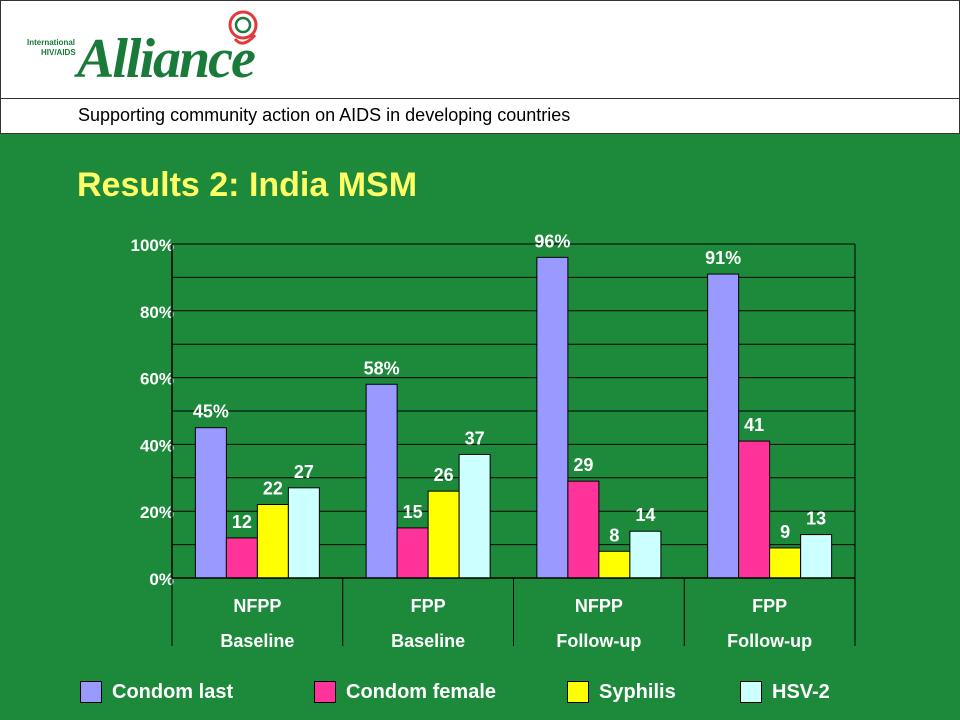 The height and width of the screenshot is (720, 960). What do you see at coordinates (161, 579) in the screenshot?
I see `y-tick-label: 0%` at bounding box center [161, 579].